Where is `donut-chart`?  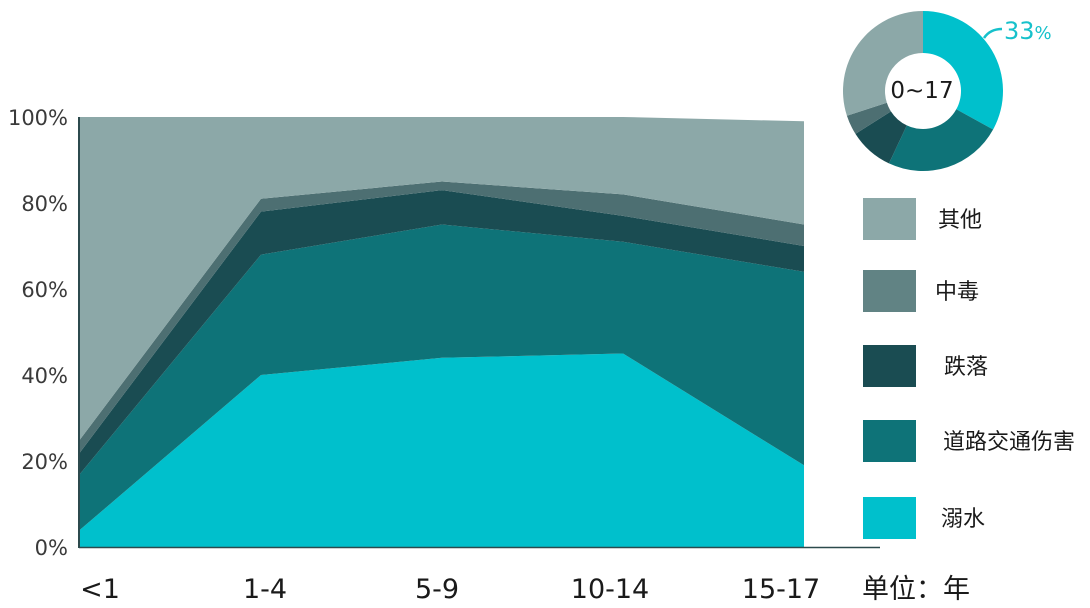
donut-chart is located at coordinates (923, 91).